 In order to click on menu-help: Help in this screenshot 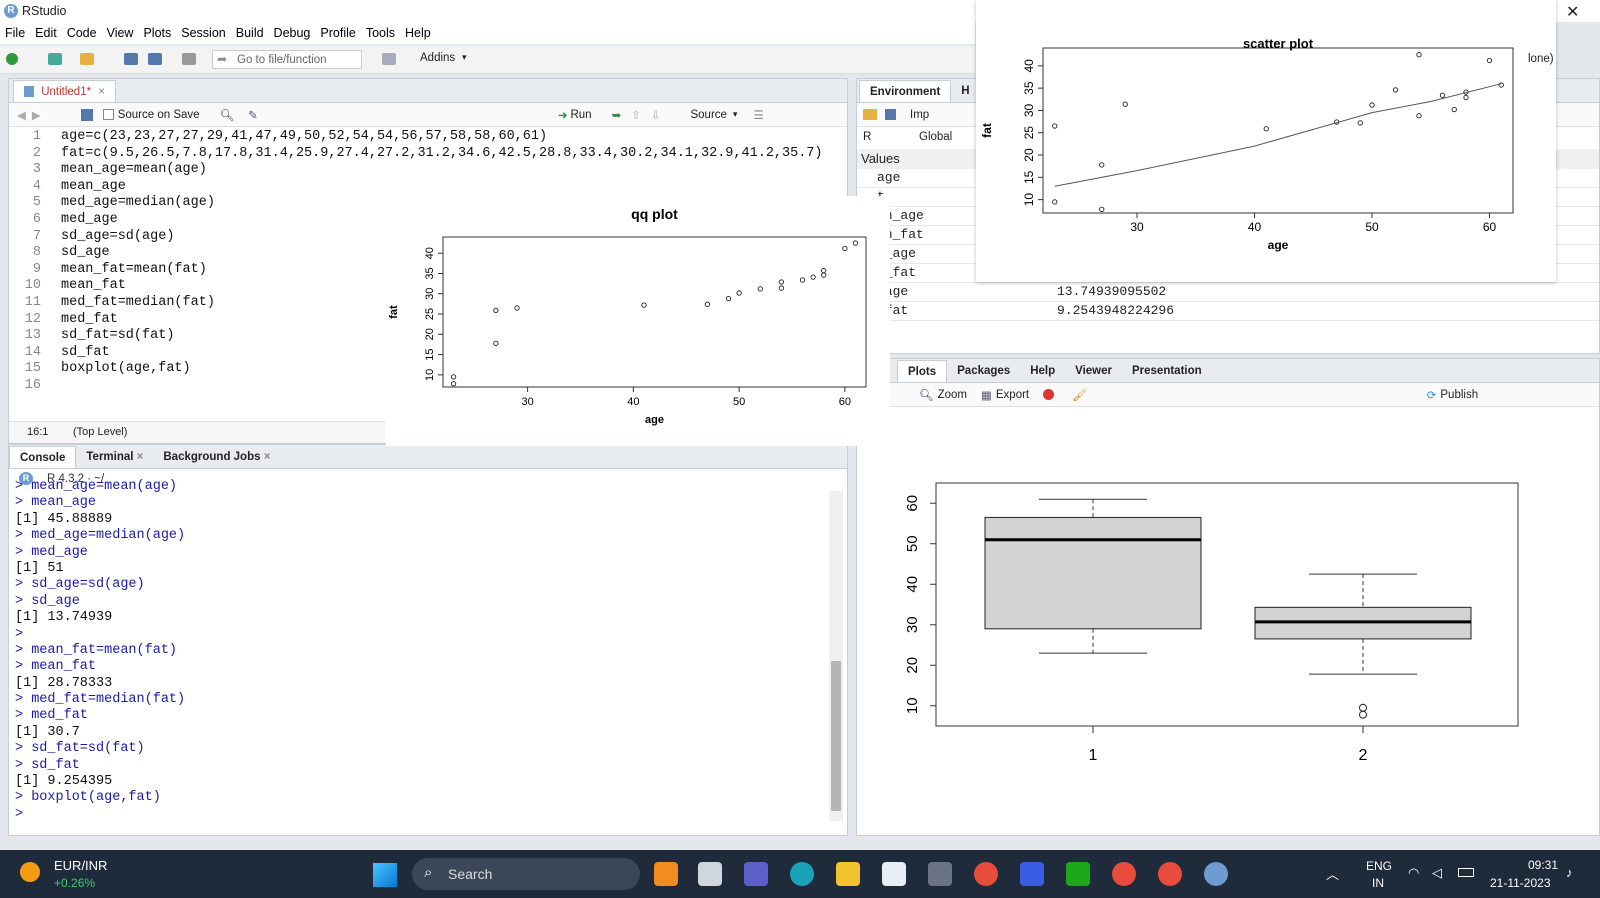, I will do `click(418, 33)`.